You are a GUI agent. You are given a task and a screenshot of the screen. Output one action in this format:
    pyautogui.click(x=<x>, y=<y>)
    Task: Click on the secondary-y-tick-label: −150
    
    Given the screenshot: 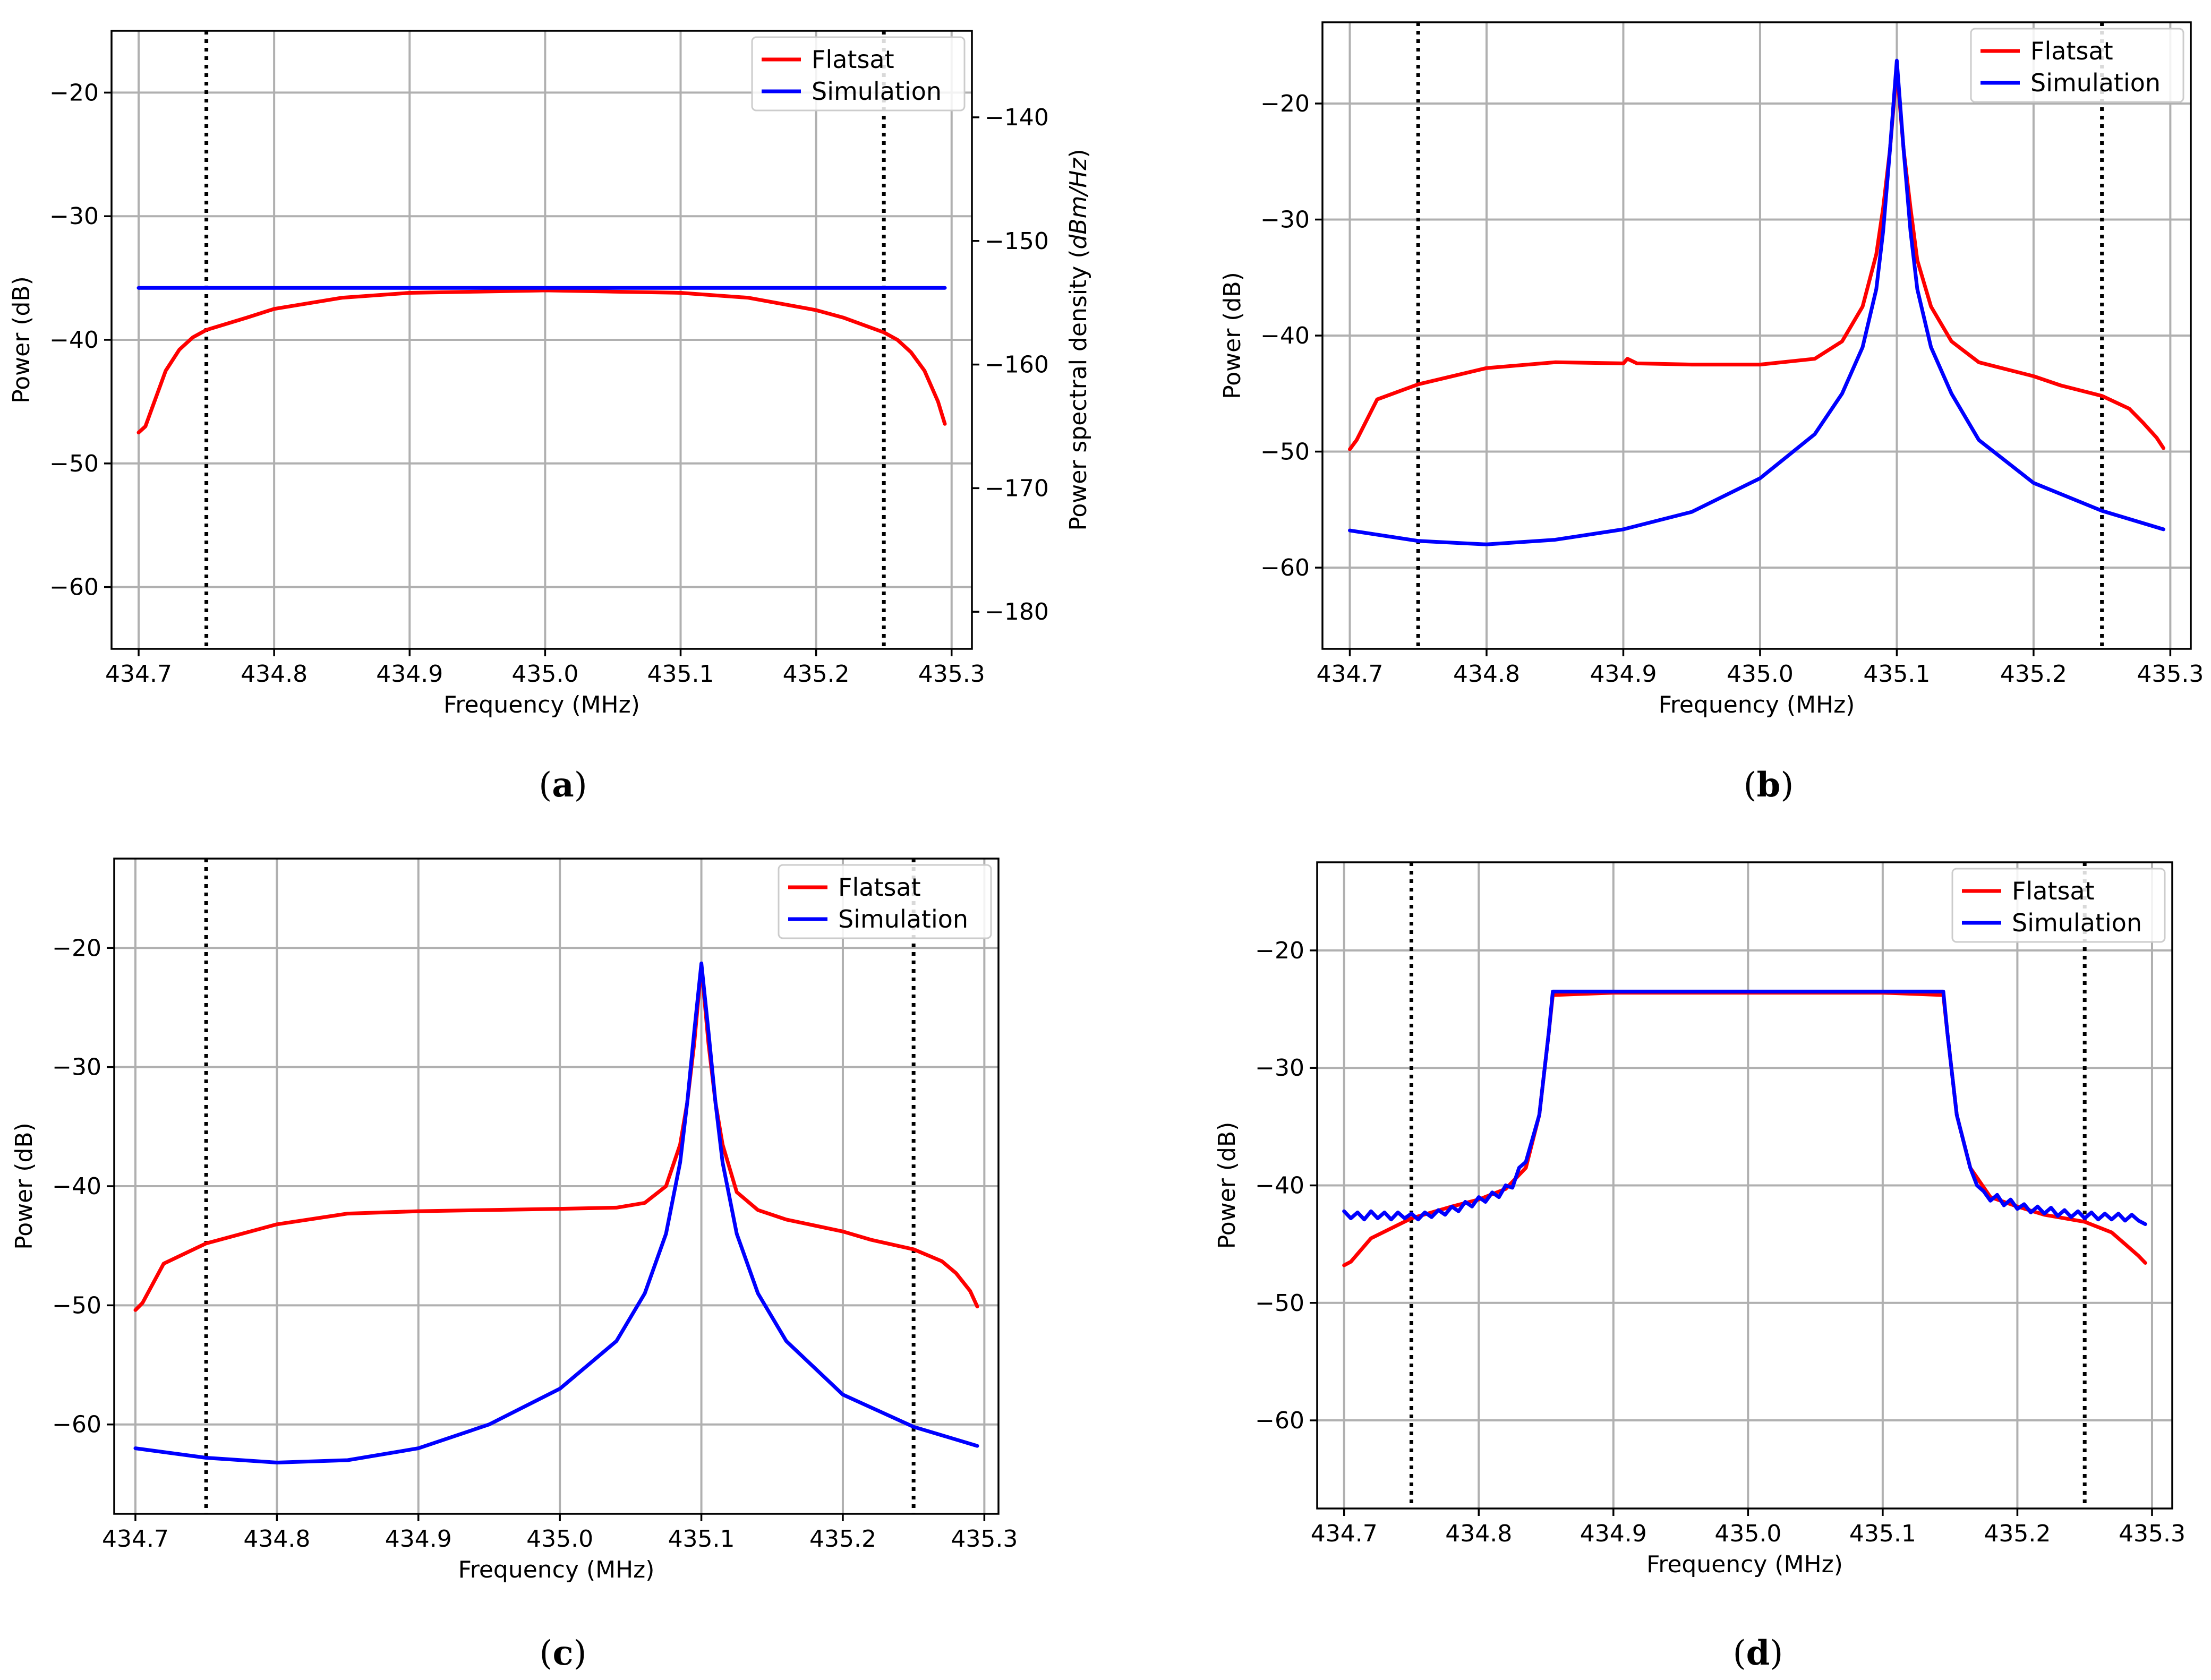 What is the action you would take?
    pyautogui.click(x=1017, y=242)
    